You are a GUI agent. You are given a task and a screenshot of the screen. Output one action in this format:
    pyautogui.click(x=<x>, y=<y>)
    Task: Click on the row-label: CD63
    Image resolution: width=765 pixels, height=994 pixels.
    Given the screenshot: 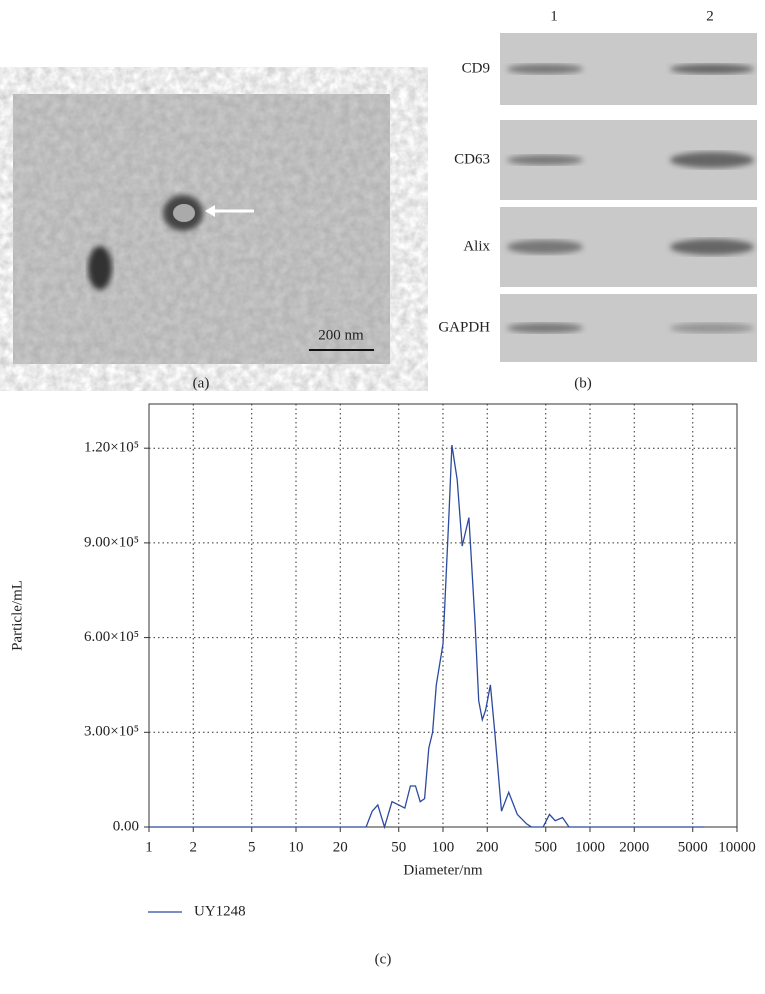 What is the action you would take?
    pyautogui.click(x=472, y=159)
    